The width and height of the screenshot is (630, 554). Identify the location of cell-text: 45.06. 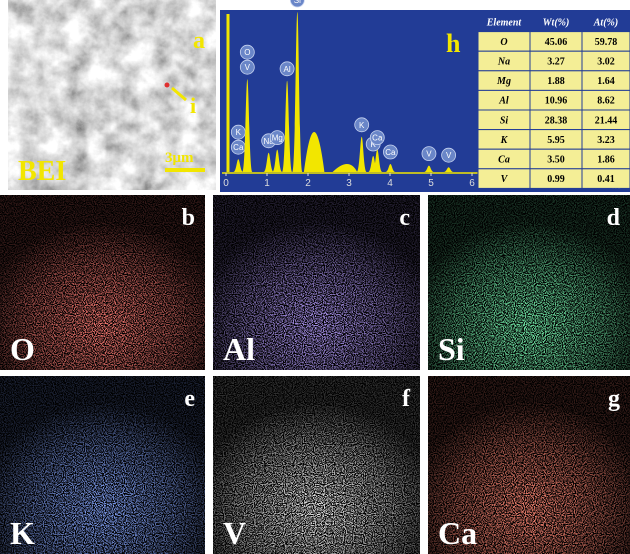
(556, 42).